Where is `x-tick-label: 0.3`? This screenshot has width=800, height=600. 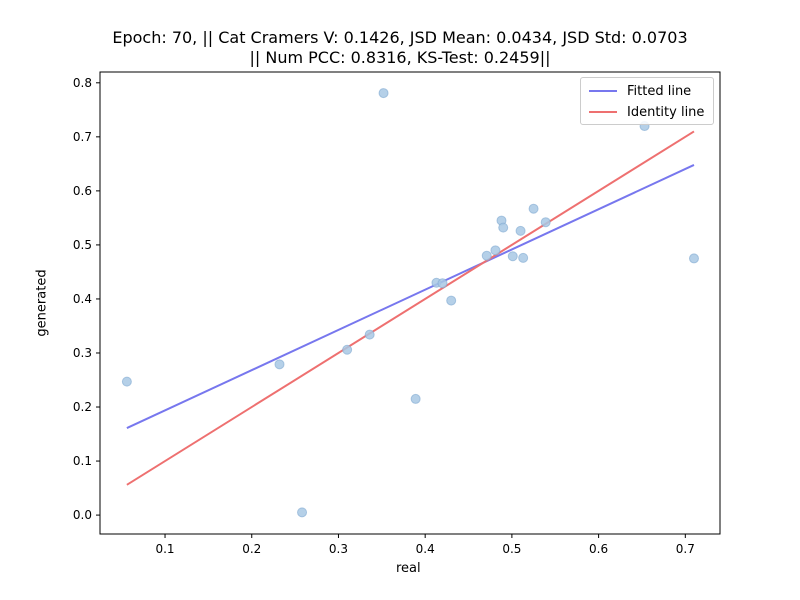 x-tick-label: 0.3 is located at coordinates (338, 549).